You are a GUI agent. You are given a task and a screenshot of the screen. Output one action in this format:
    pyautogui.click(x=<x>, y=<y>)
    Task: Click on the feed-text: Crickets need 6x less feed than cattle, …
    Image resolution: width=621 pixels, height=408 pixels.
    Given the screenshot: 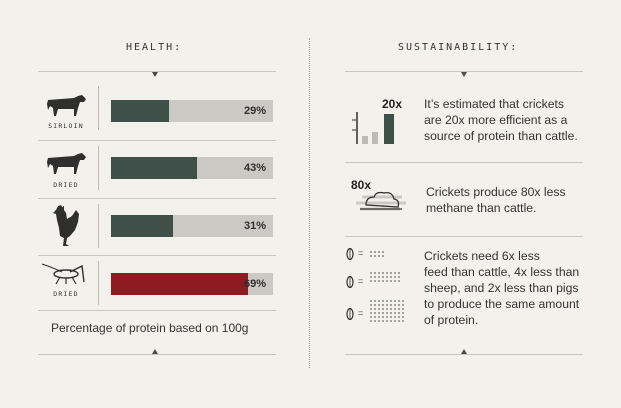 What is the action you would take?
    pyautogui.click(x=501, y=288)
    